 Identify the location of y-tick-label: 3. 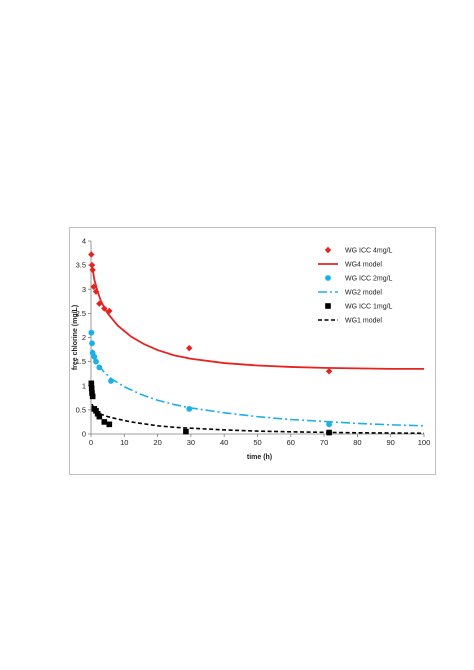
(84, 289).